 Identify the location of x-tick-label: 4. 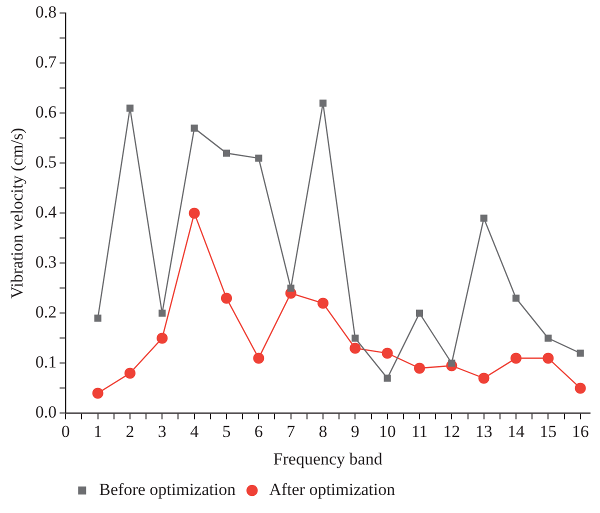
(195, 431).